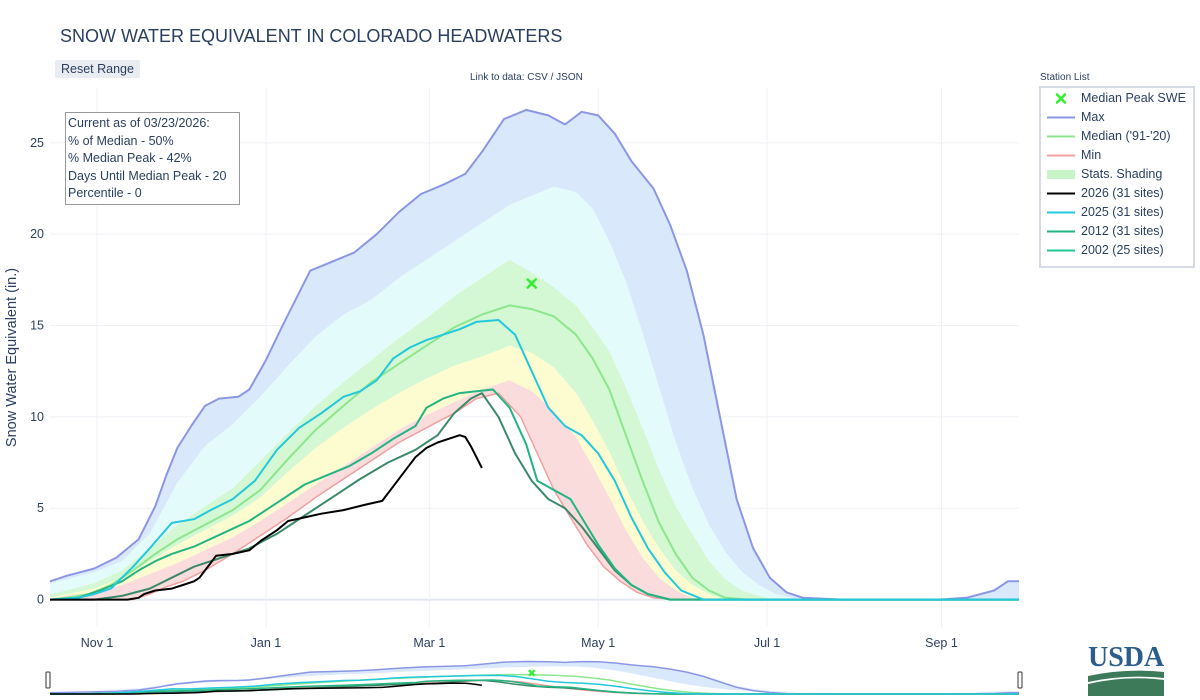 The image size is (1200, 700). Describe the element at coordinates (941, 643) in the screenshot. I see `x-tick-label: Sep 1` at that location.